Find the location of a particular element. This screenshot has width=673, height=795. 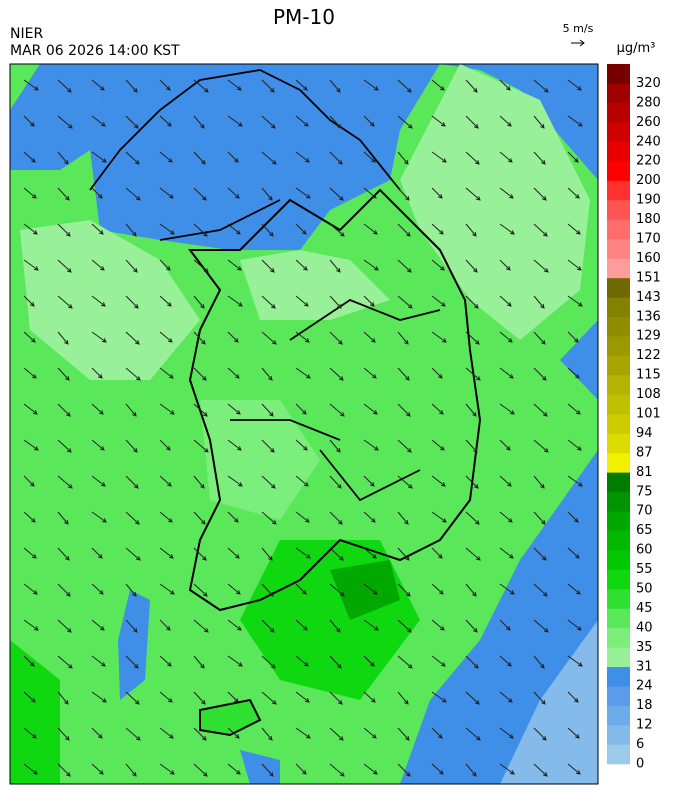

colorbar-label: 45 is located at coordinates (644, 608).